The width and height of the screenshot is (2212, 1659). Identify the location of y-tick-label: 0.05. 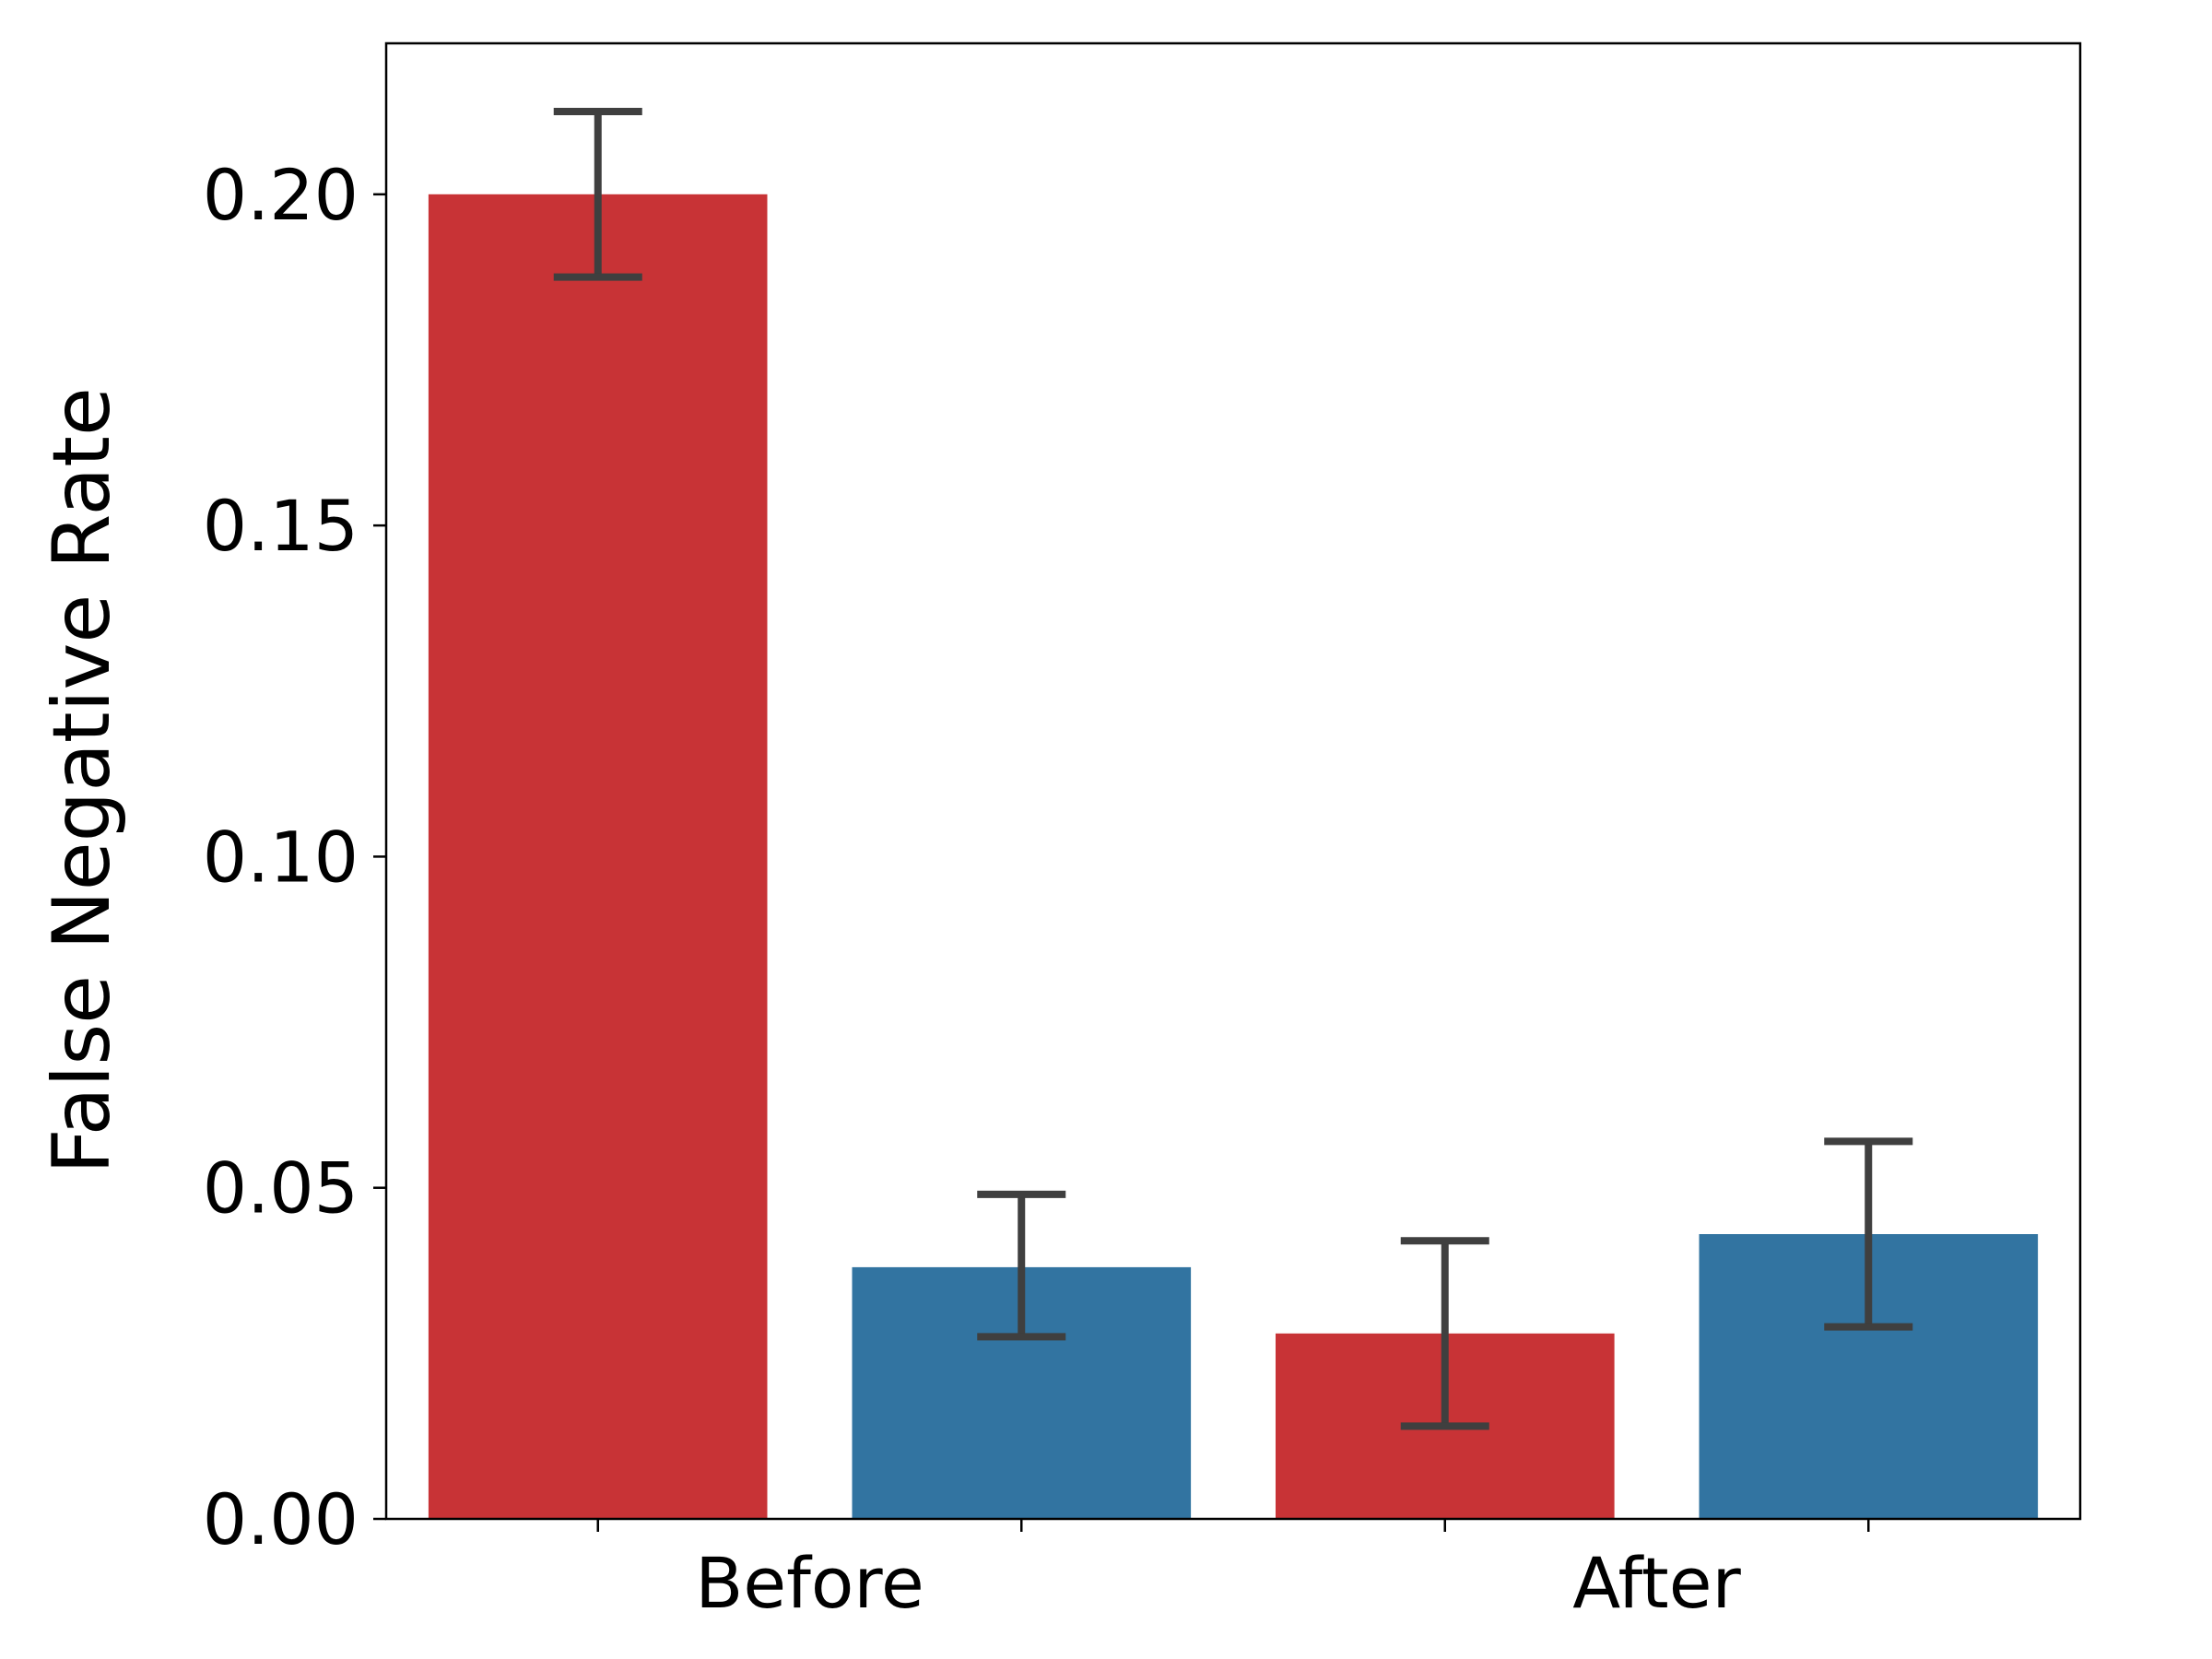
(281, 1188).